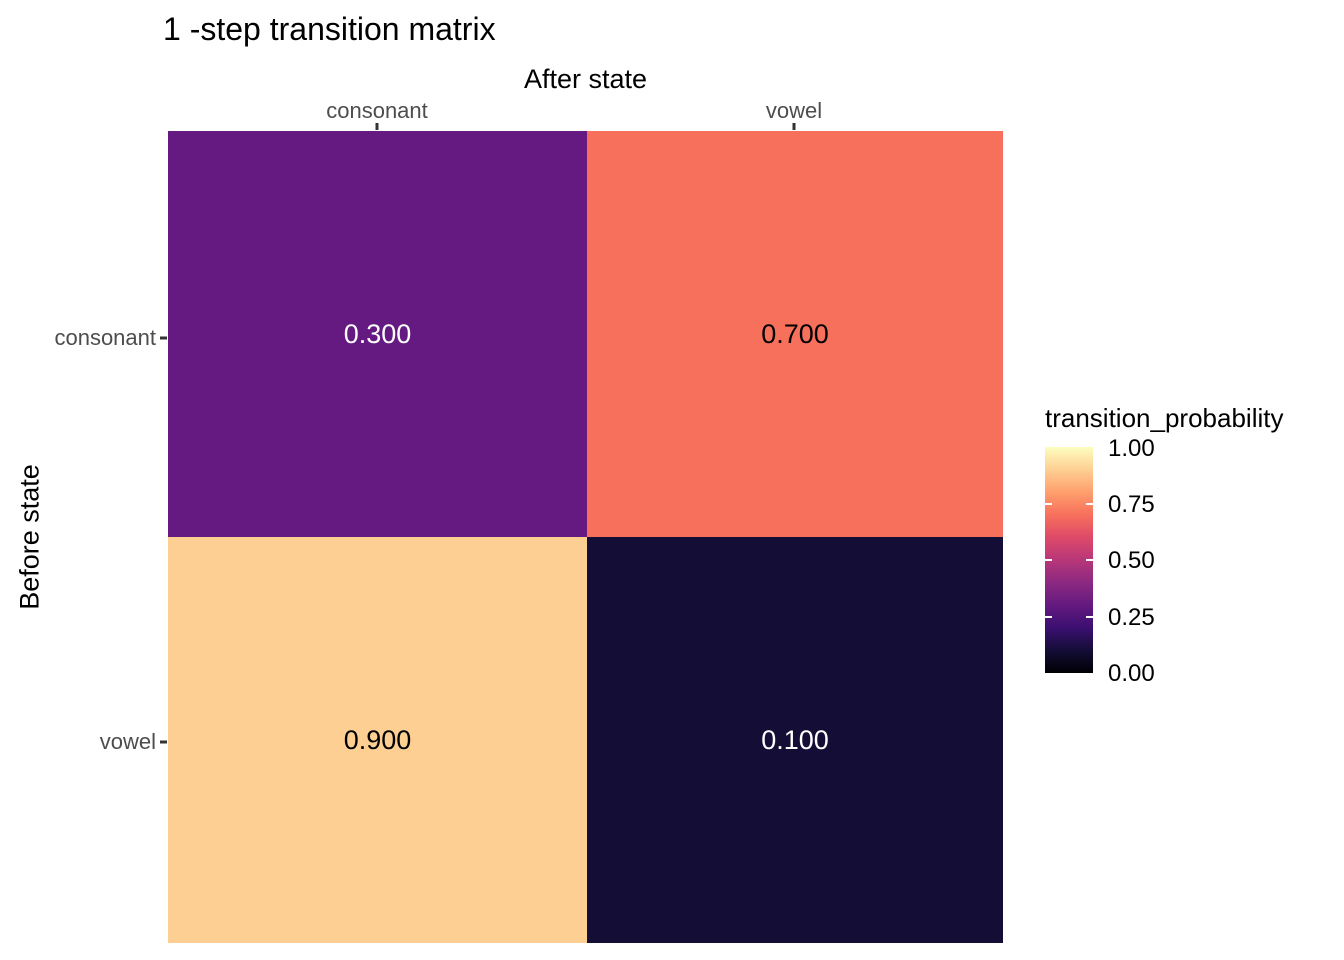  Describe the element at coordinates (585, 79) in the screenshot. I see `x-axis-title: After state` at that location.